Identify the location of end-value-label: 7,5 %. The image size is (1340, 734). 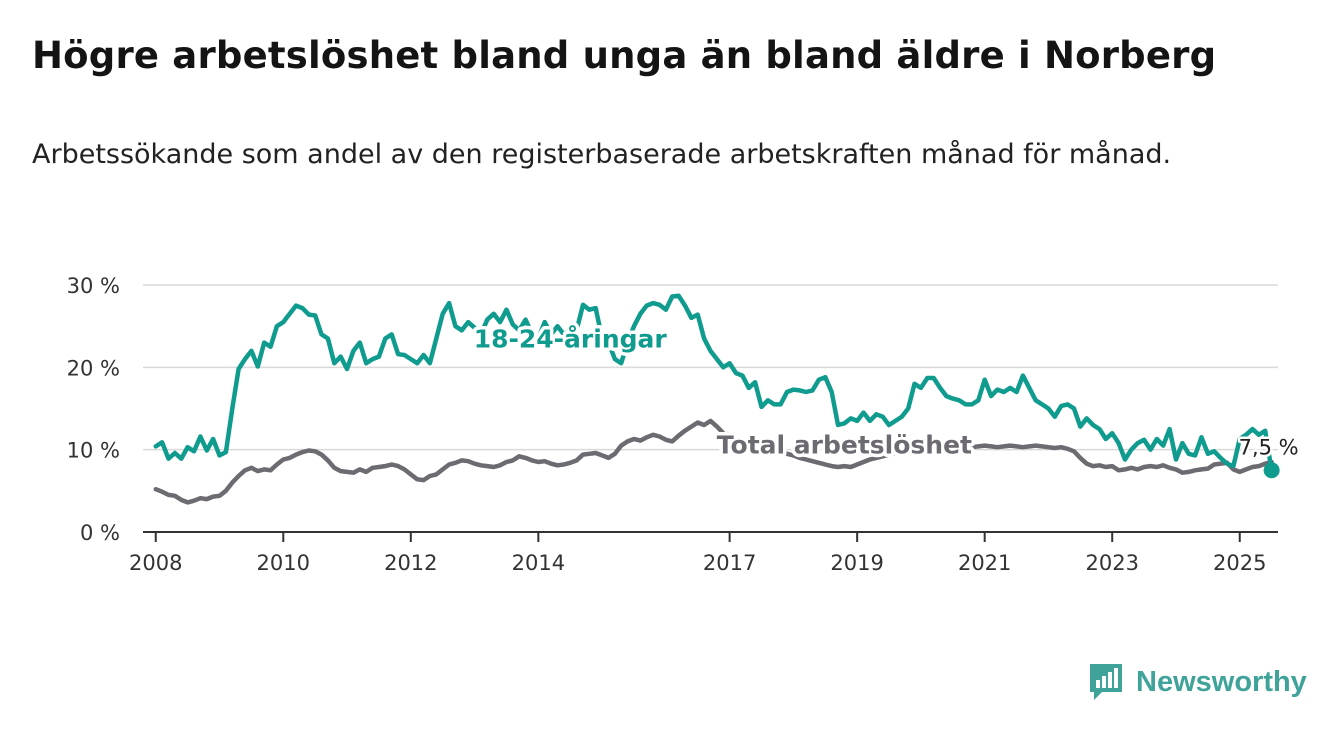
(1269, 447).